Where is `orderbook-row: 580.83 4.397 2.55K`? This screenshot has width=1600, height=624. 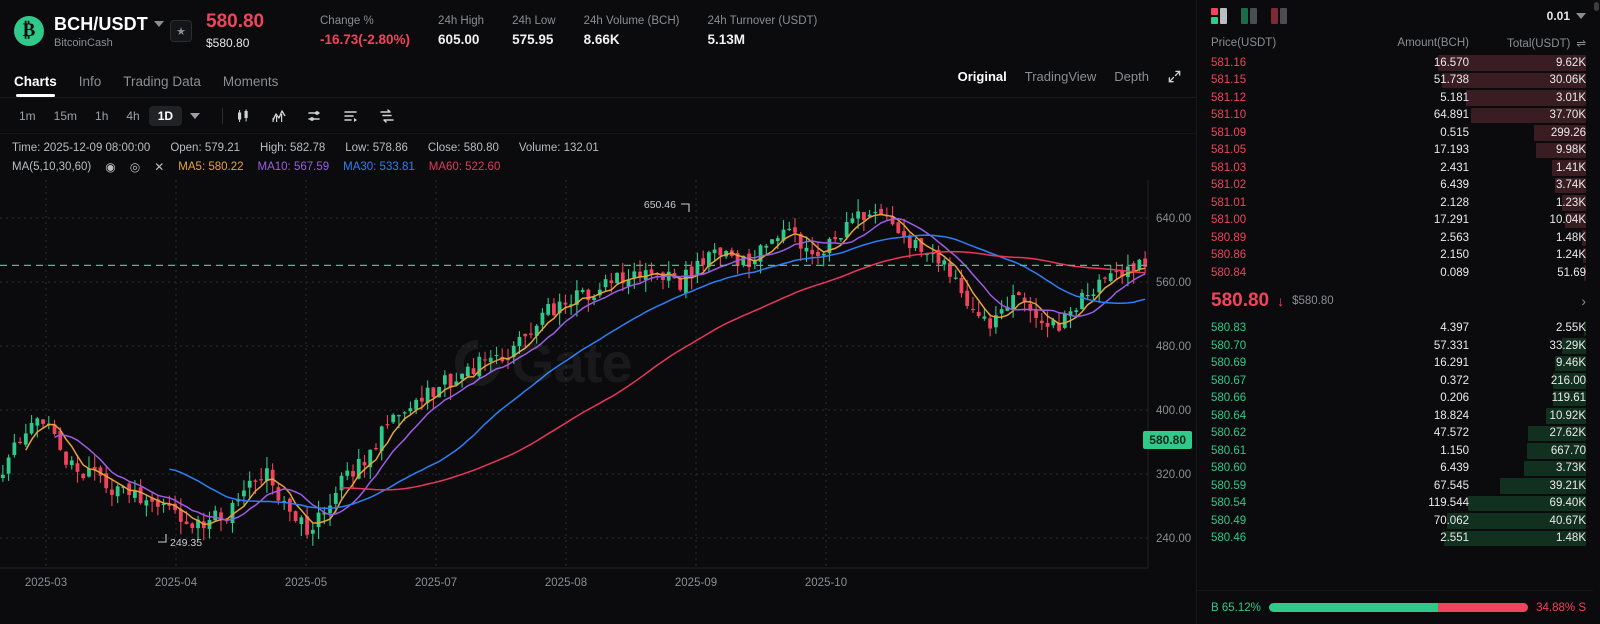
orderbook-row: 580.83 4.397 2.55K is located at coordinates (1398, 329).